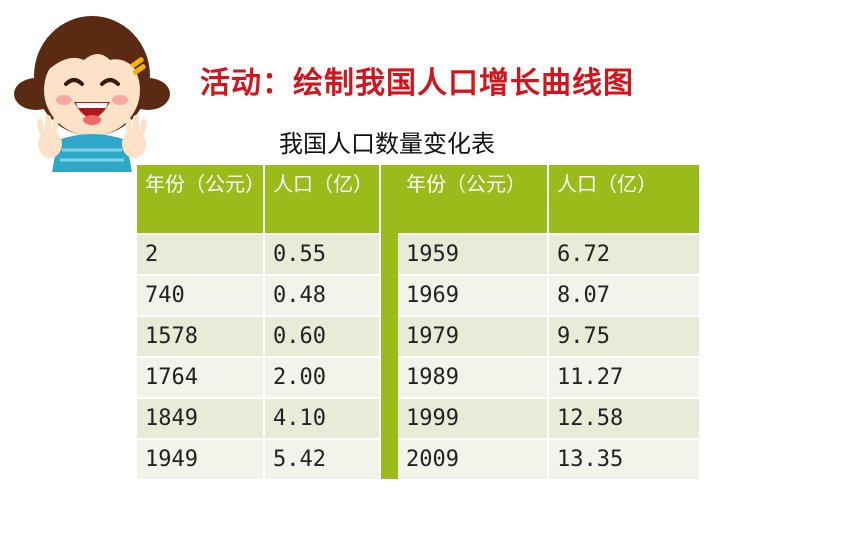  I want to click on table-row: 1969 8.07, so click(549, 296).